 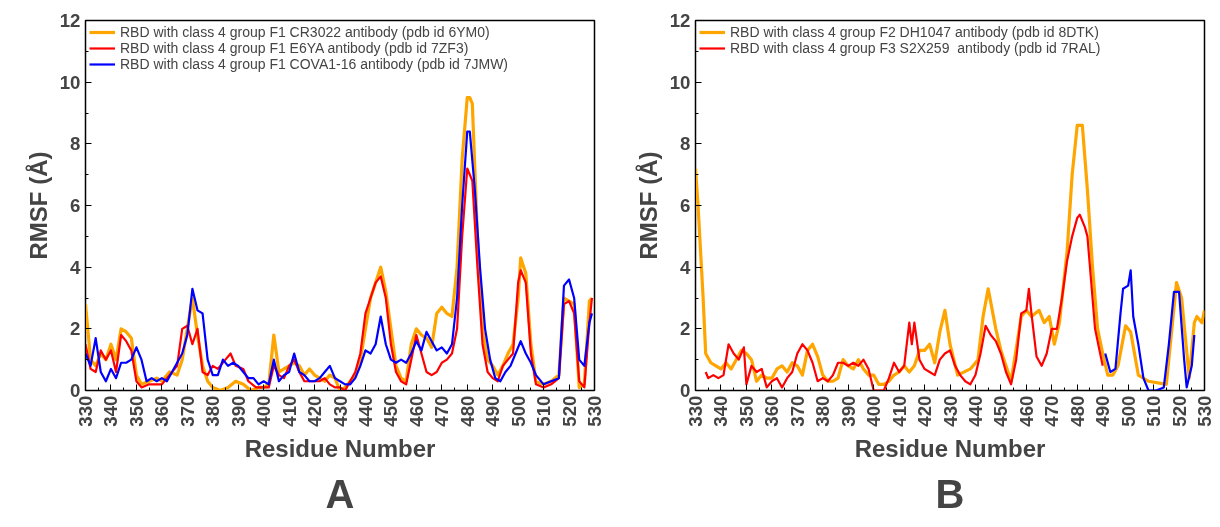 What do you see at coordinates (915, 48) in the screenshot?
I see `legend-label: RBD with class 4 group F3 S2X259 antibody (pdb id 7RAL)` at bounding box center [915, 48].